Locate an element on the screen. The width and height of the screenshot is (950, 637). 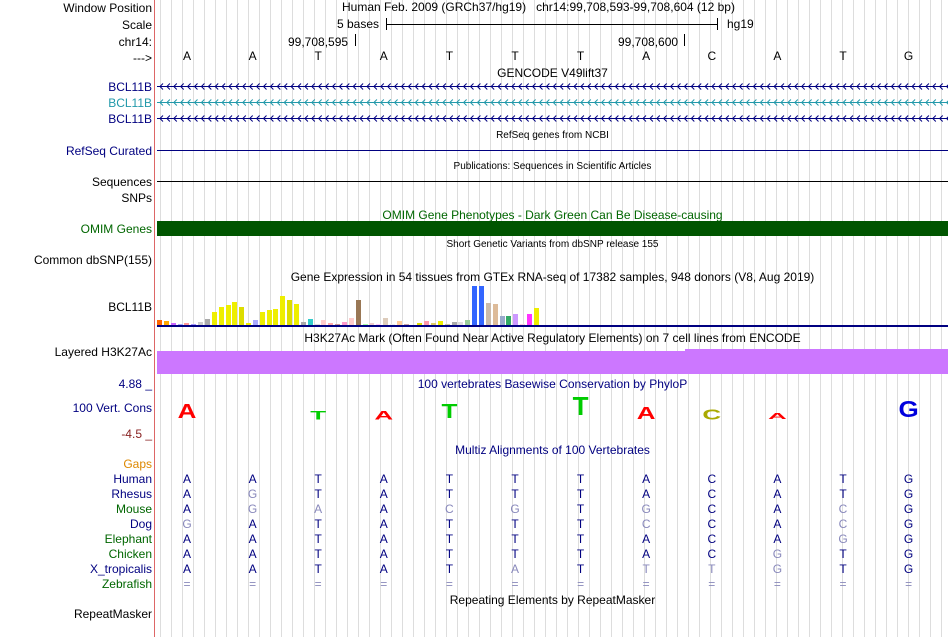
species-label: Mouse is located at coordinates (133, 509).